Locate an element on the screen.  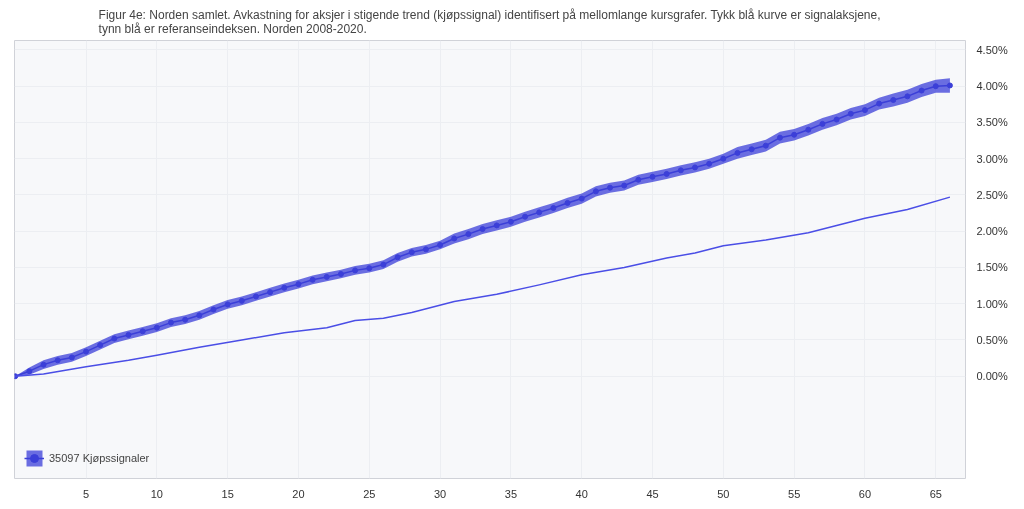
y-tick-label: 2.00% is located at coordinates (992, 231).